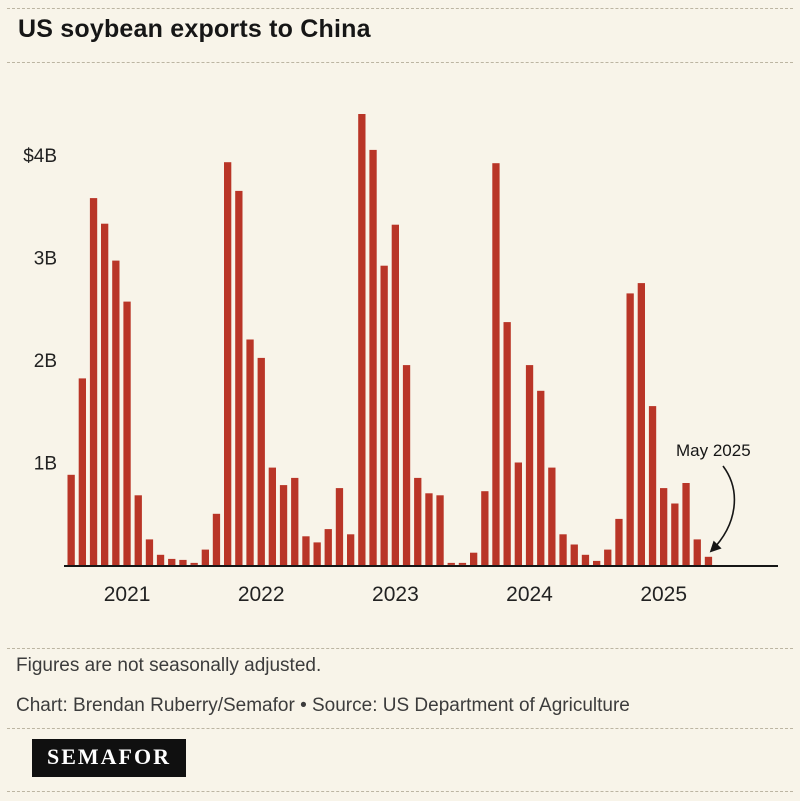  Describe the element at coordinates (400, 8) in the screenshot. I see `divider-top` at that location.